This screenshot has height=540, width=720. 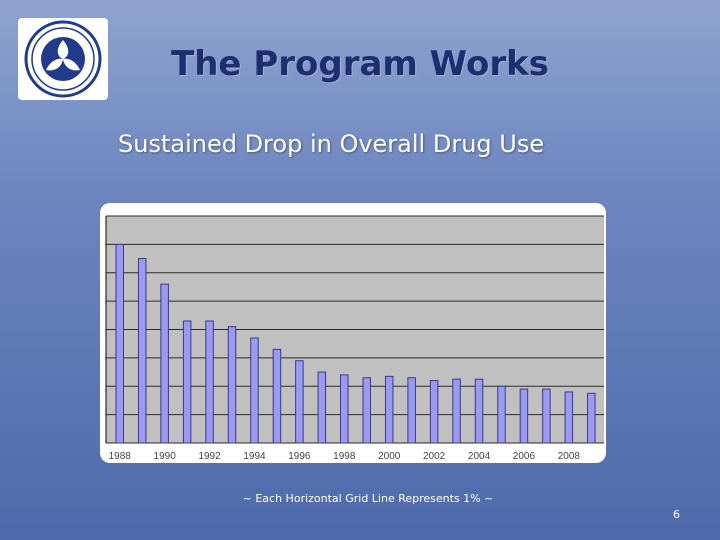 I want to click on bar-1993, so click(x=232, y=385).